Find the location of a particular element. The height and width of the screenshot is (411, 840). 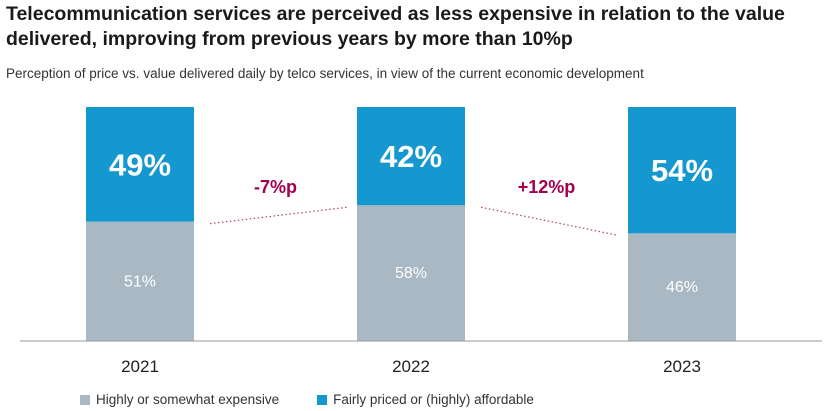

bar-expensive-2022 is located at coordinates (411, 273).